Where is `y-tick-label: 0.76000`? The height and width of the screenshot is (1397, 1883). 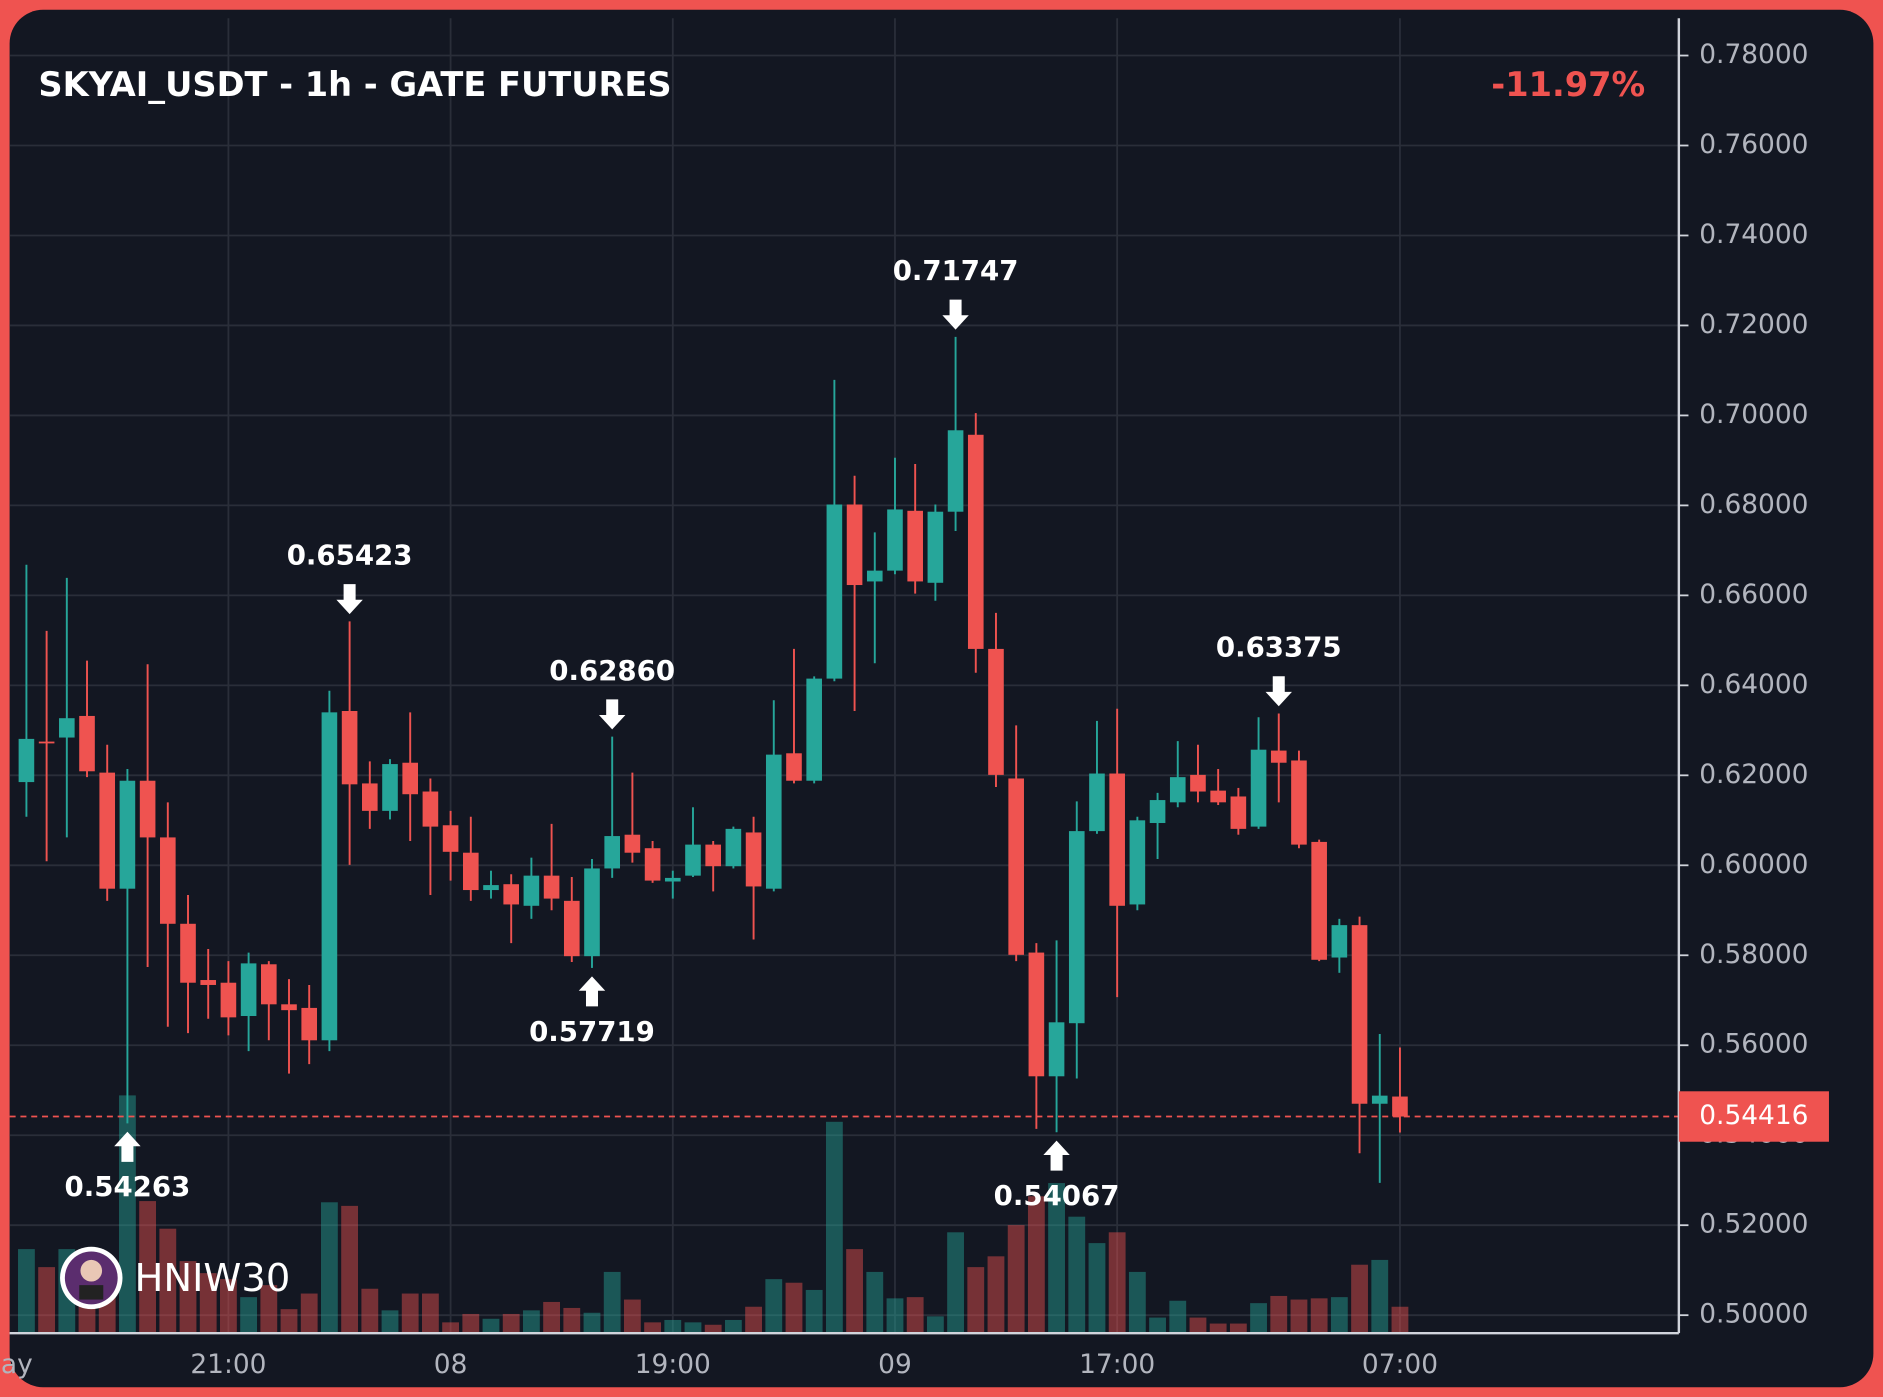
y-tick-label: 0.76000 is located at coordinates (1753, 144).